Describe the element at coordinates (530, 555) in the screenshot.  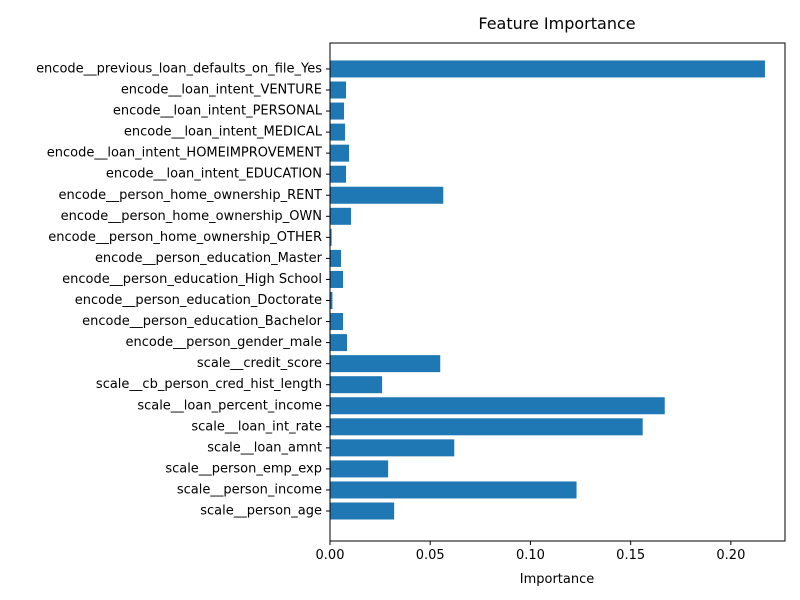
I see `x-tick-label: 0.10` at that location.